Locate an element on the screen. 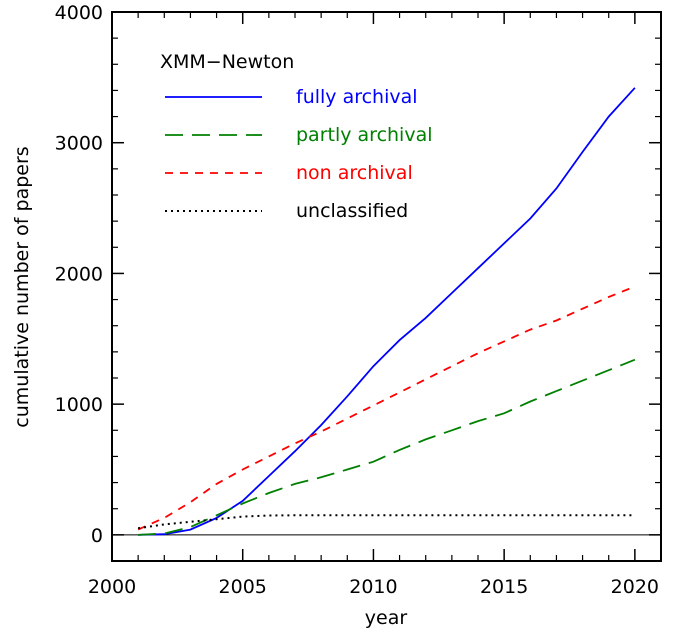 This screenshot has height=635, width=673. x-tick-label: 2020 is located at coordinates (635, 587).